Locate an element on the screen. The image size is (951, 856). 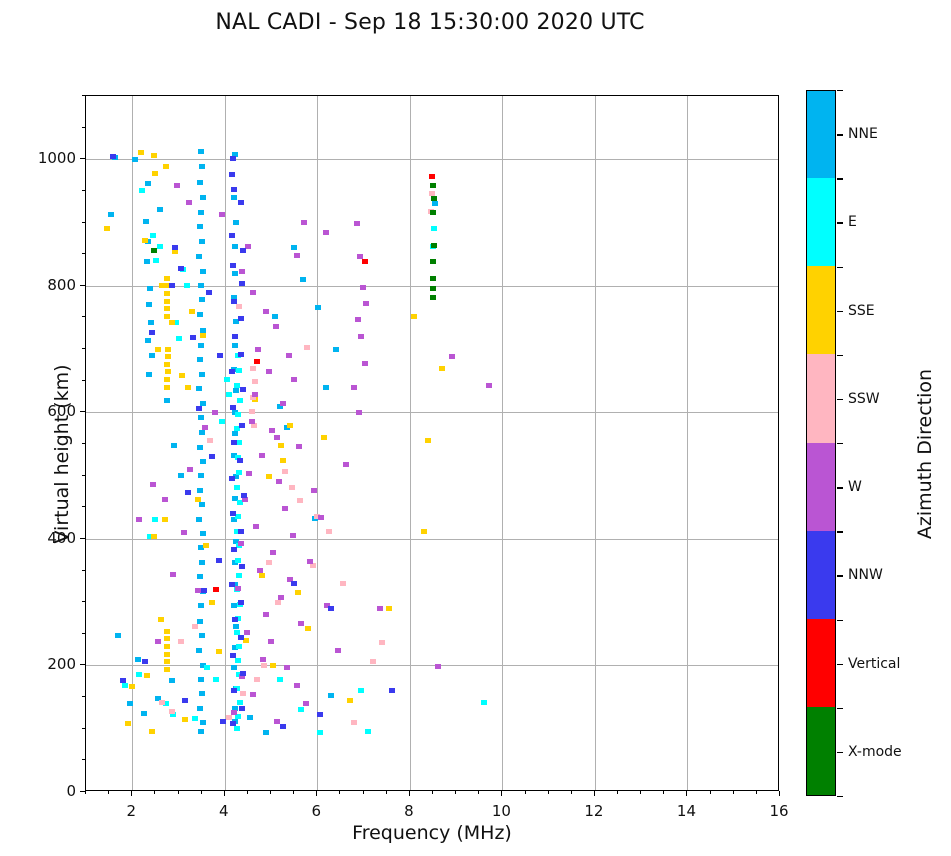
colorbar-title: Azimuth Direction is located at coordinates (925, 454).